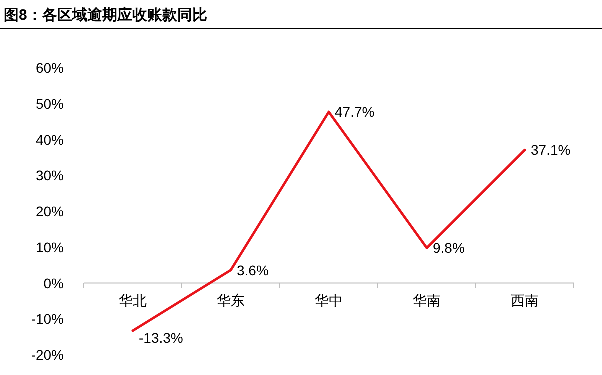 This screenshot has width=602, height=375. Describe the element at coordinates (47, 355) in the screenshot. I see `y-tick-label: -20%` at that location.